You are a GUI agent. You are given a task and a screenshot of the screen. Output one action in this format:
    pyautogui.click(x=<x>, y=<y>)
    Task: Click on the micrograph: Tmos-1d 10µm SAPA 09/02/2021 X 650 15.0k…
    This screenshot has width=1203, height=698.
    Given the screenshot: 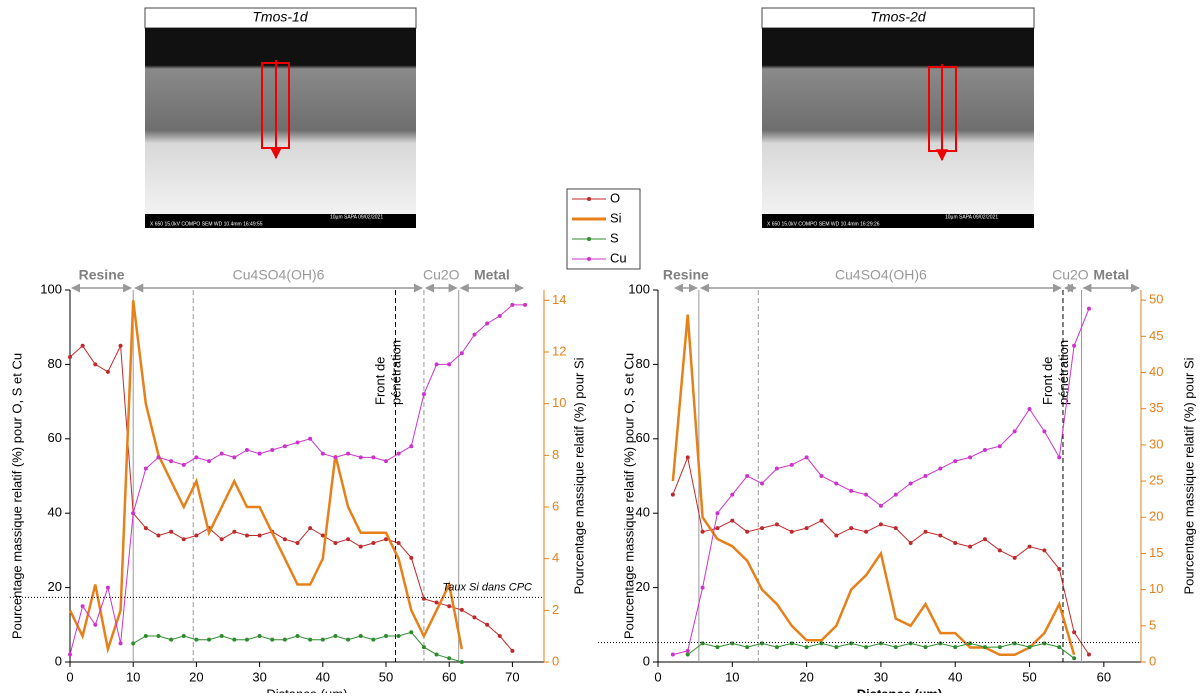 What is the action you would take?
    pyautogui.click(x=280, y=117)
    